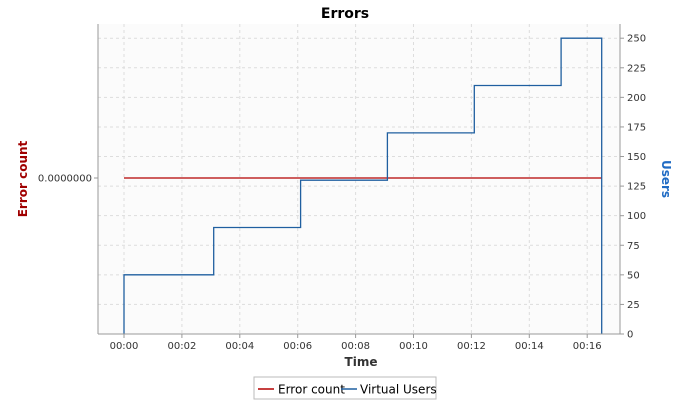 This screenshot has width=690, height=404. I want to click on y-right-tick-label: 175, so click(636, 127).